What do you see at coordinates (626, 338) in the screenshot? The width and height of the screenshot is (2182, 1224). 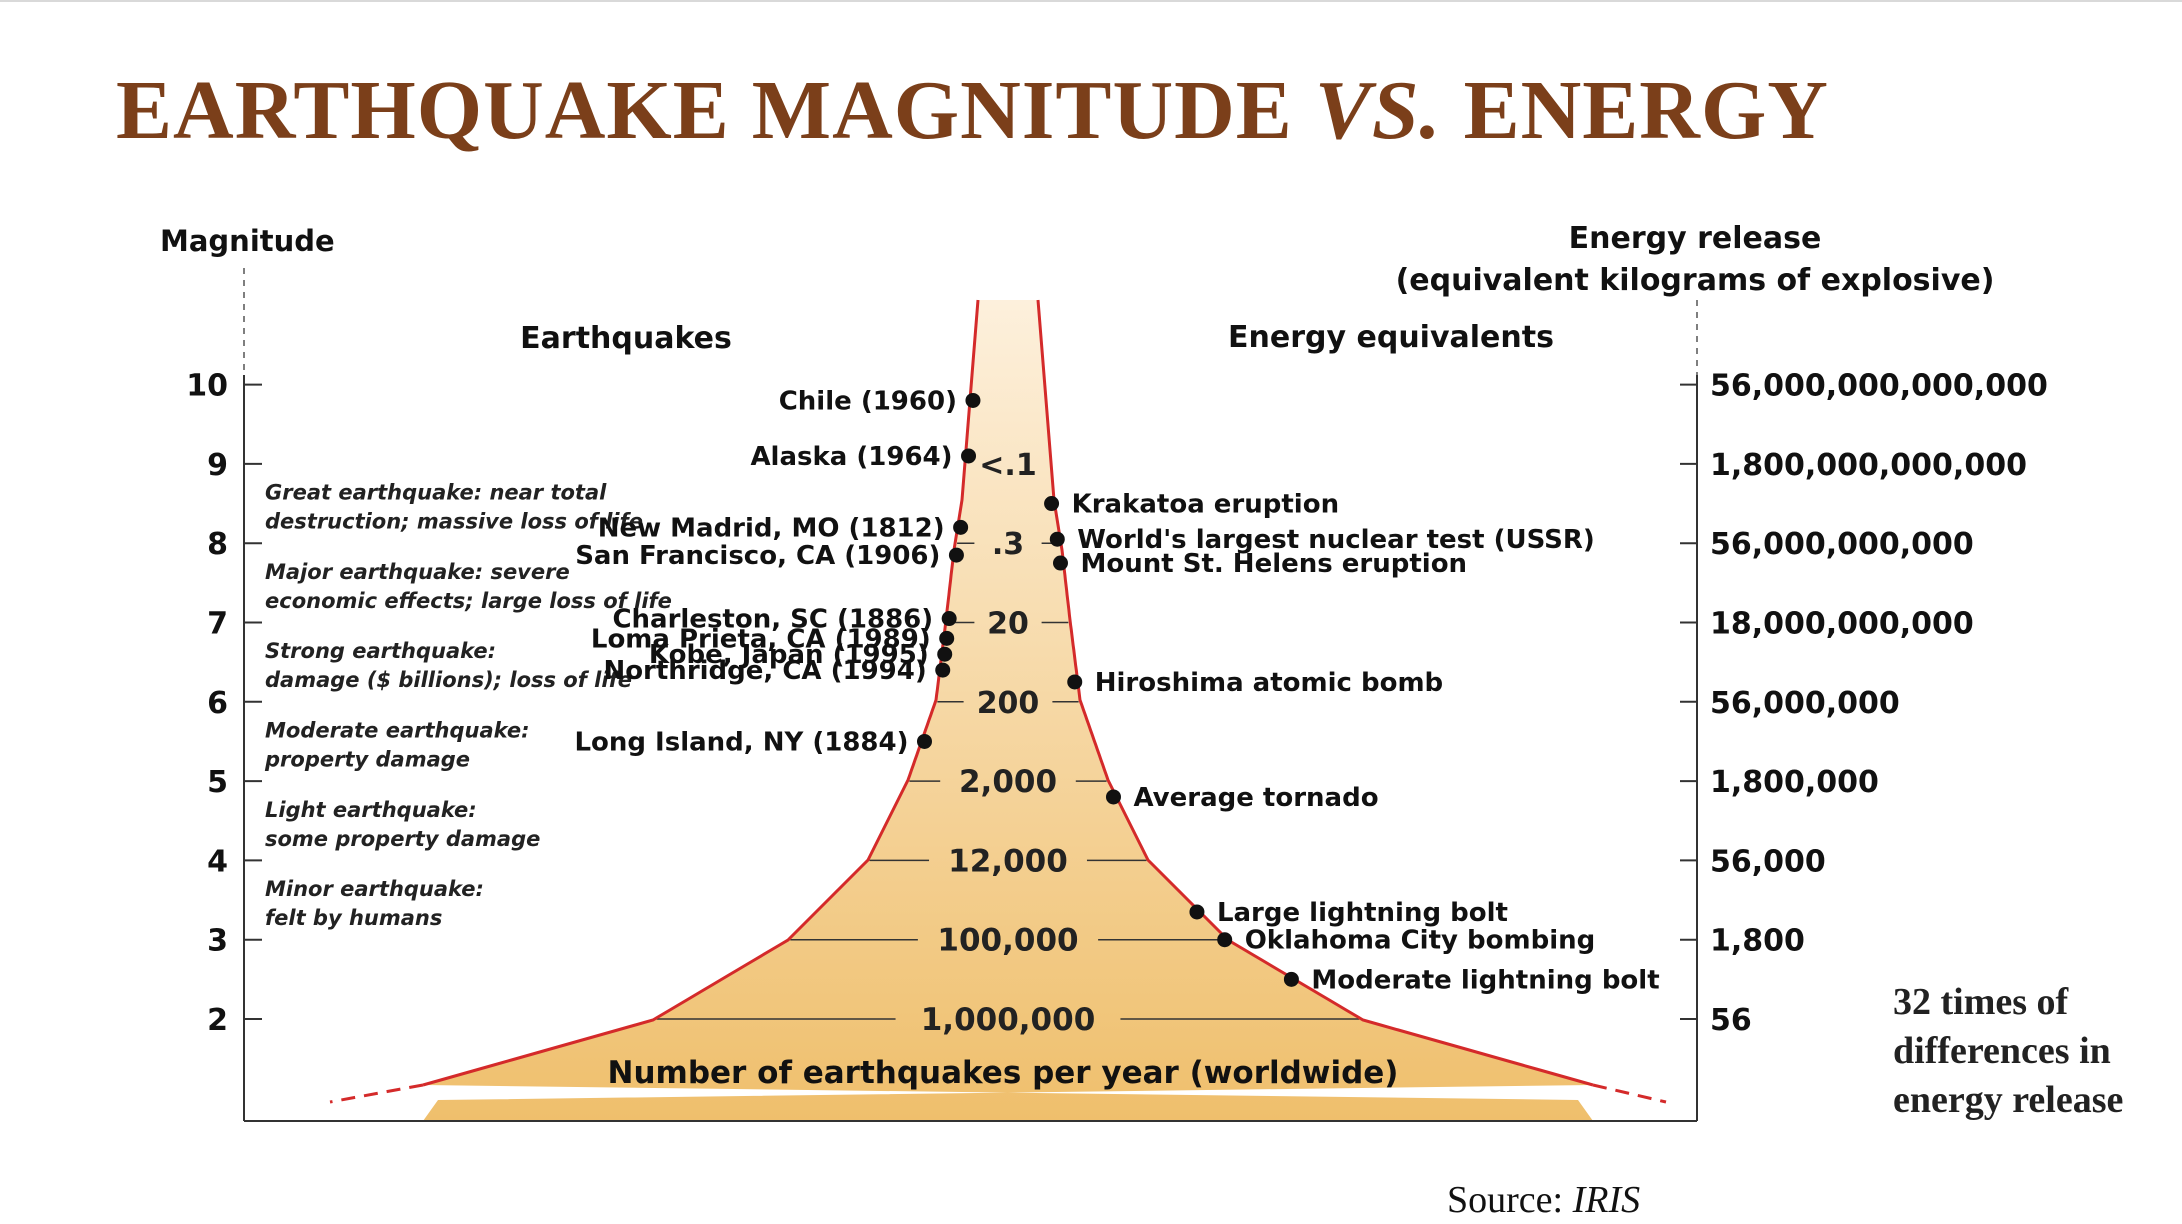 I see `earthquakes-heading: Earthquakes` at bounding box center [626, 338].